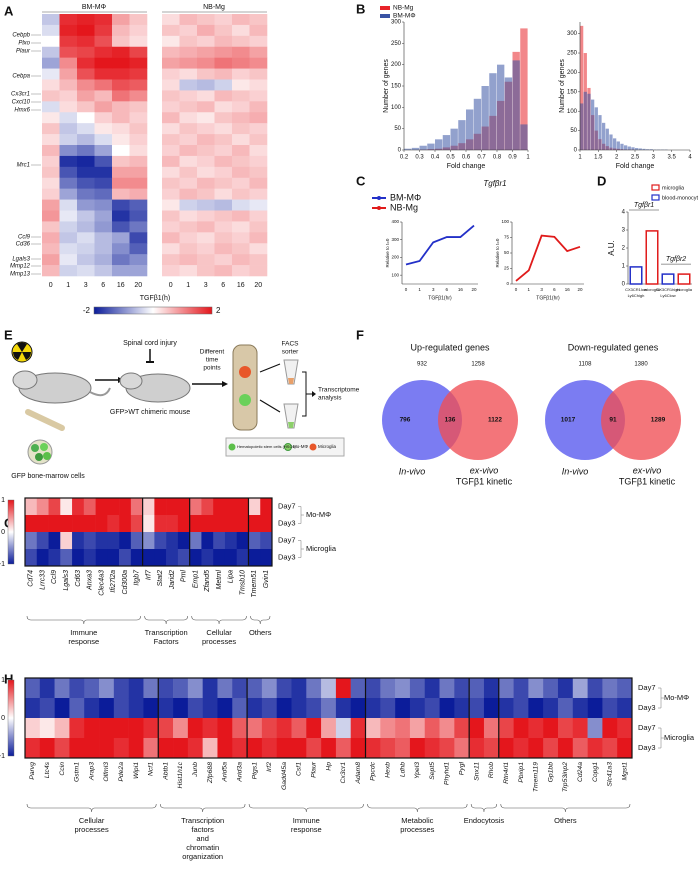  I want to click on gene-label: Hist1h1c, so click(180, 774).